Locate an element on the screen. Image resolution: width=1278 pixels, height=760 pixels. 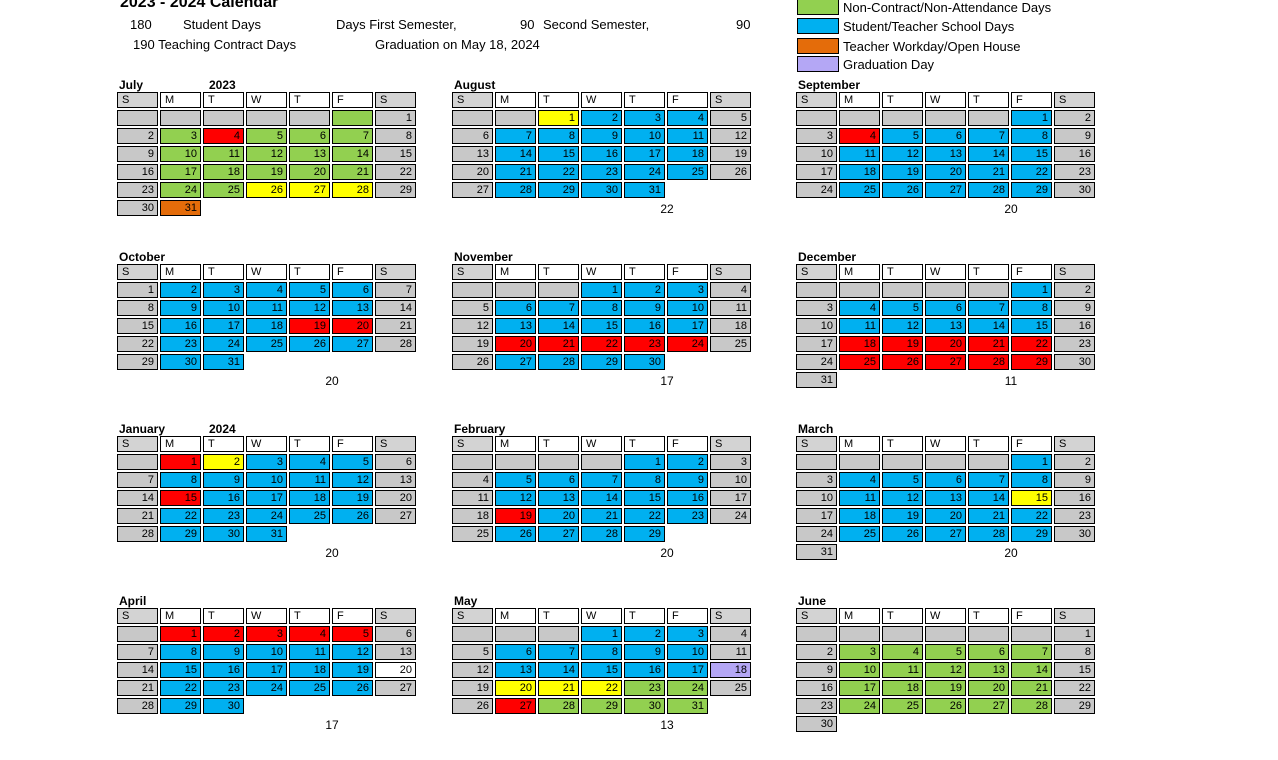
day-cell: 2 is located at coordinates (1074, 290).